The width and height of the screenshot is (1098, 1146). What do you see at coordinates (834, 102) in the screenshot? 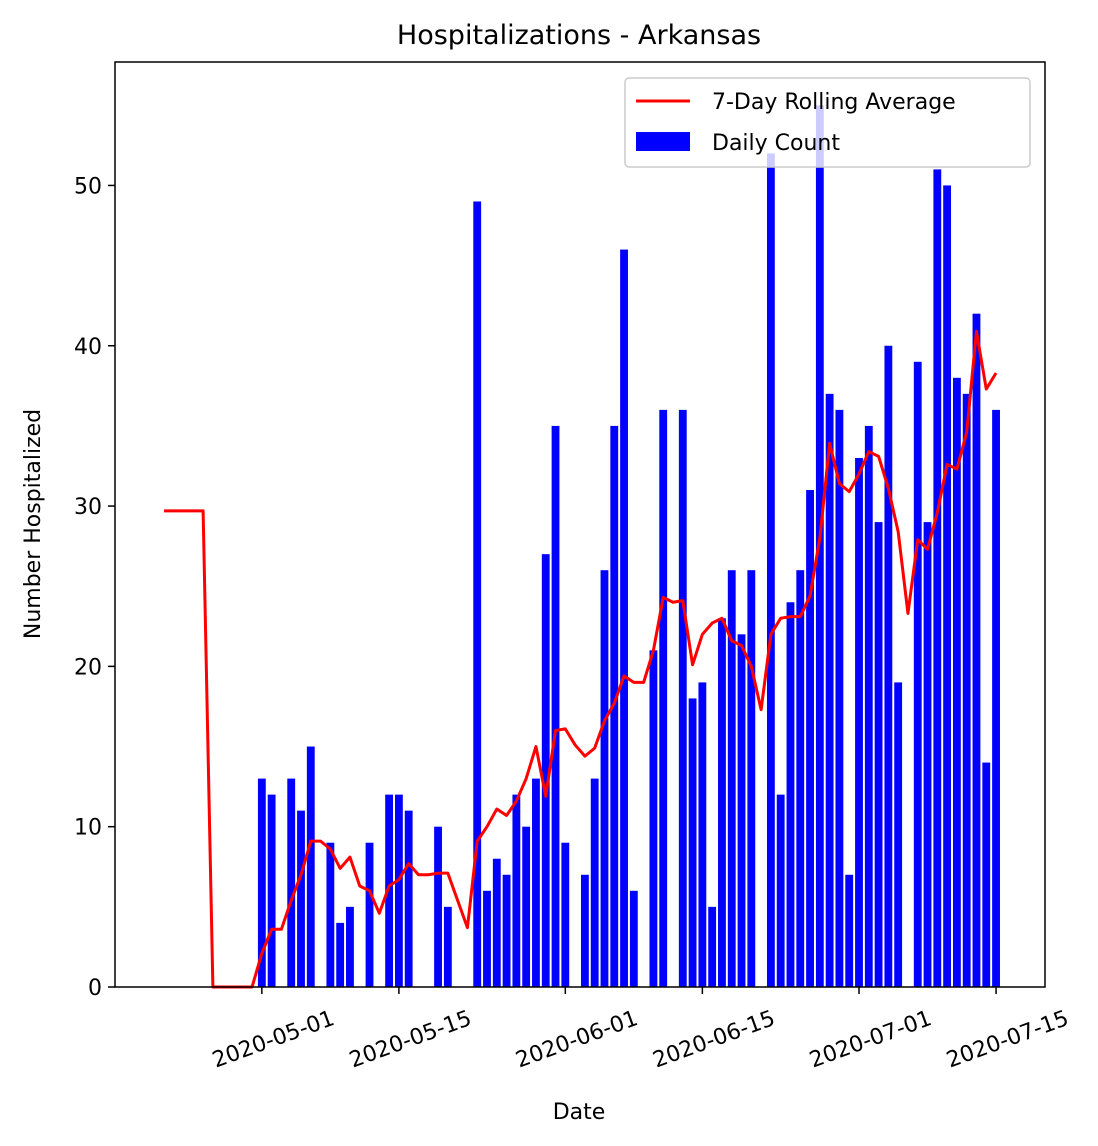
I see `legend-rolling-average-label: 7-Day Rolling Average` at bounding box center [834, 102].